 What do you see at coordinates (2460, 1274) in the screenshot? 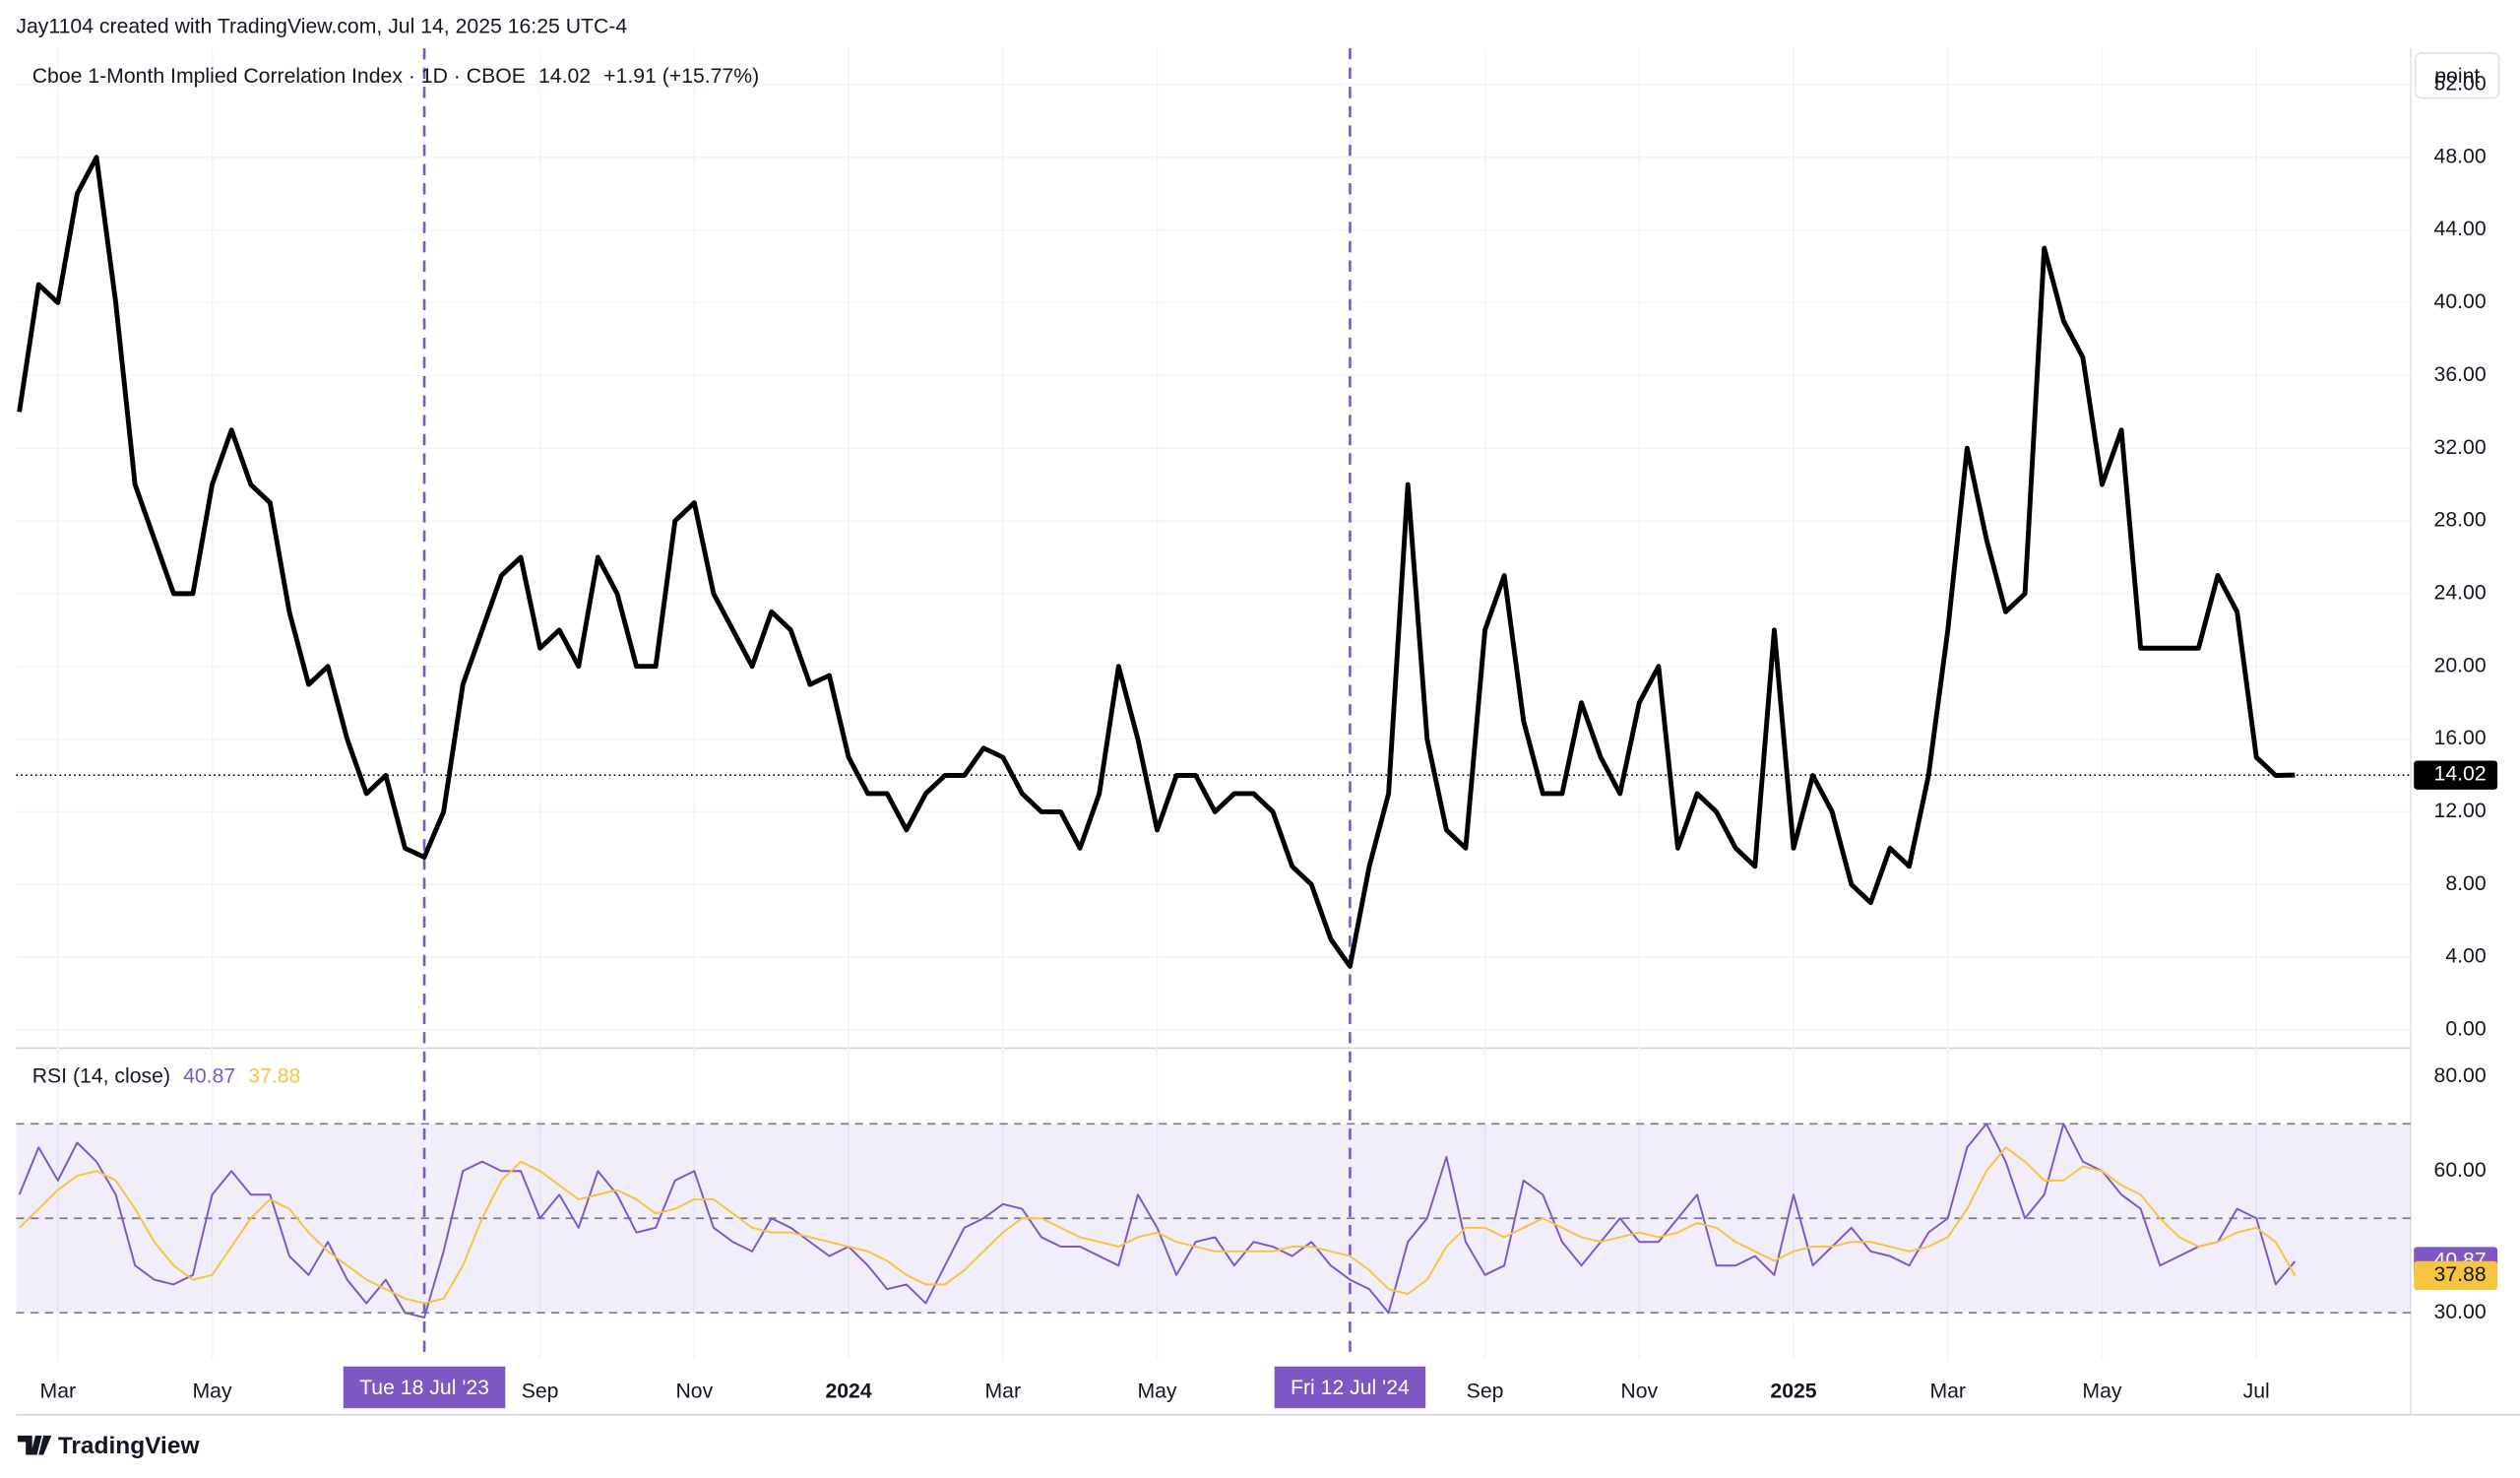
I see `rsi-value-label: 37.88` at bounding box center [2460, 1274].